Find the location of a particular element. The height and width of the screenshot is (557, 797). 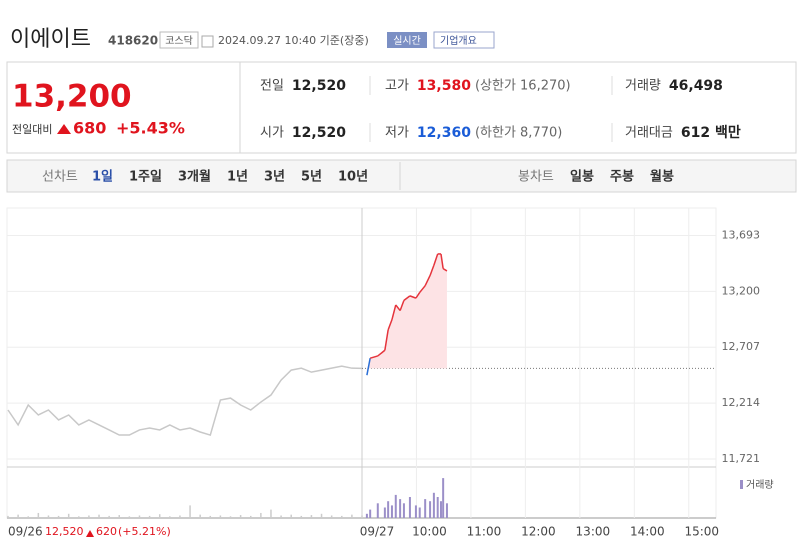

stat-label: 고가 is located at coordinates (397, 86).